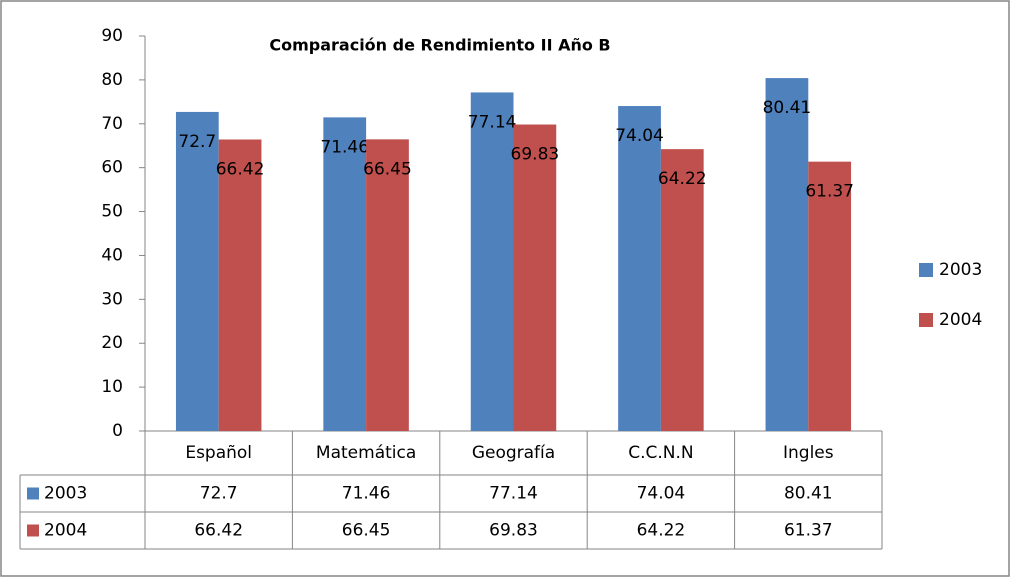  Describe the element at coordinates (65, 531) in the screenshot. I see `table-row-label: 2004` at that location.